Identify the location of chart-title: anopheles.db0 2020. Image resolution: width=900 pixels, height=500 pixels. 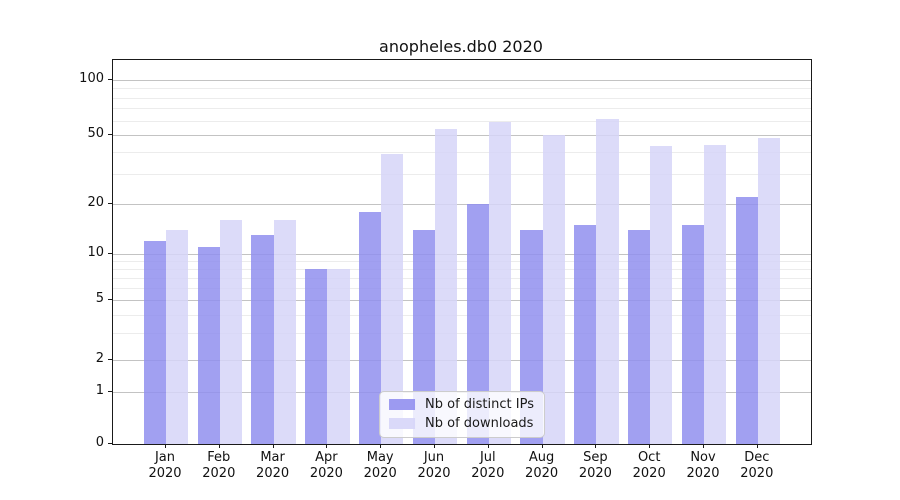
(461, 46).